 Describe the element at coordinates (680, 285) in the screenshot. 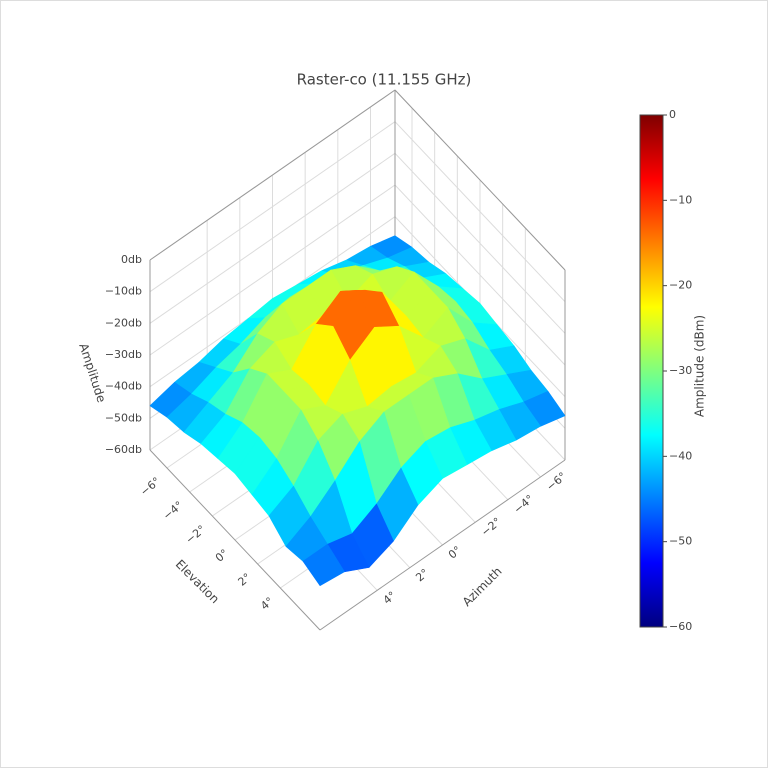

I see `colorbar-tick-label: −20` at that location.